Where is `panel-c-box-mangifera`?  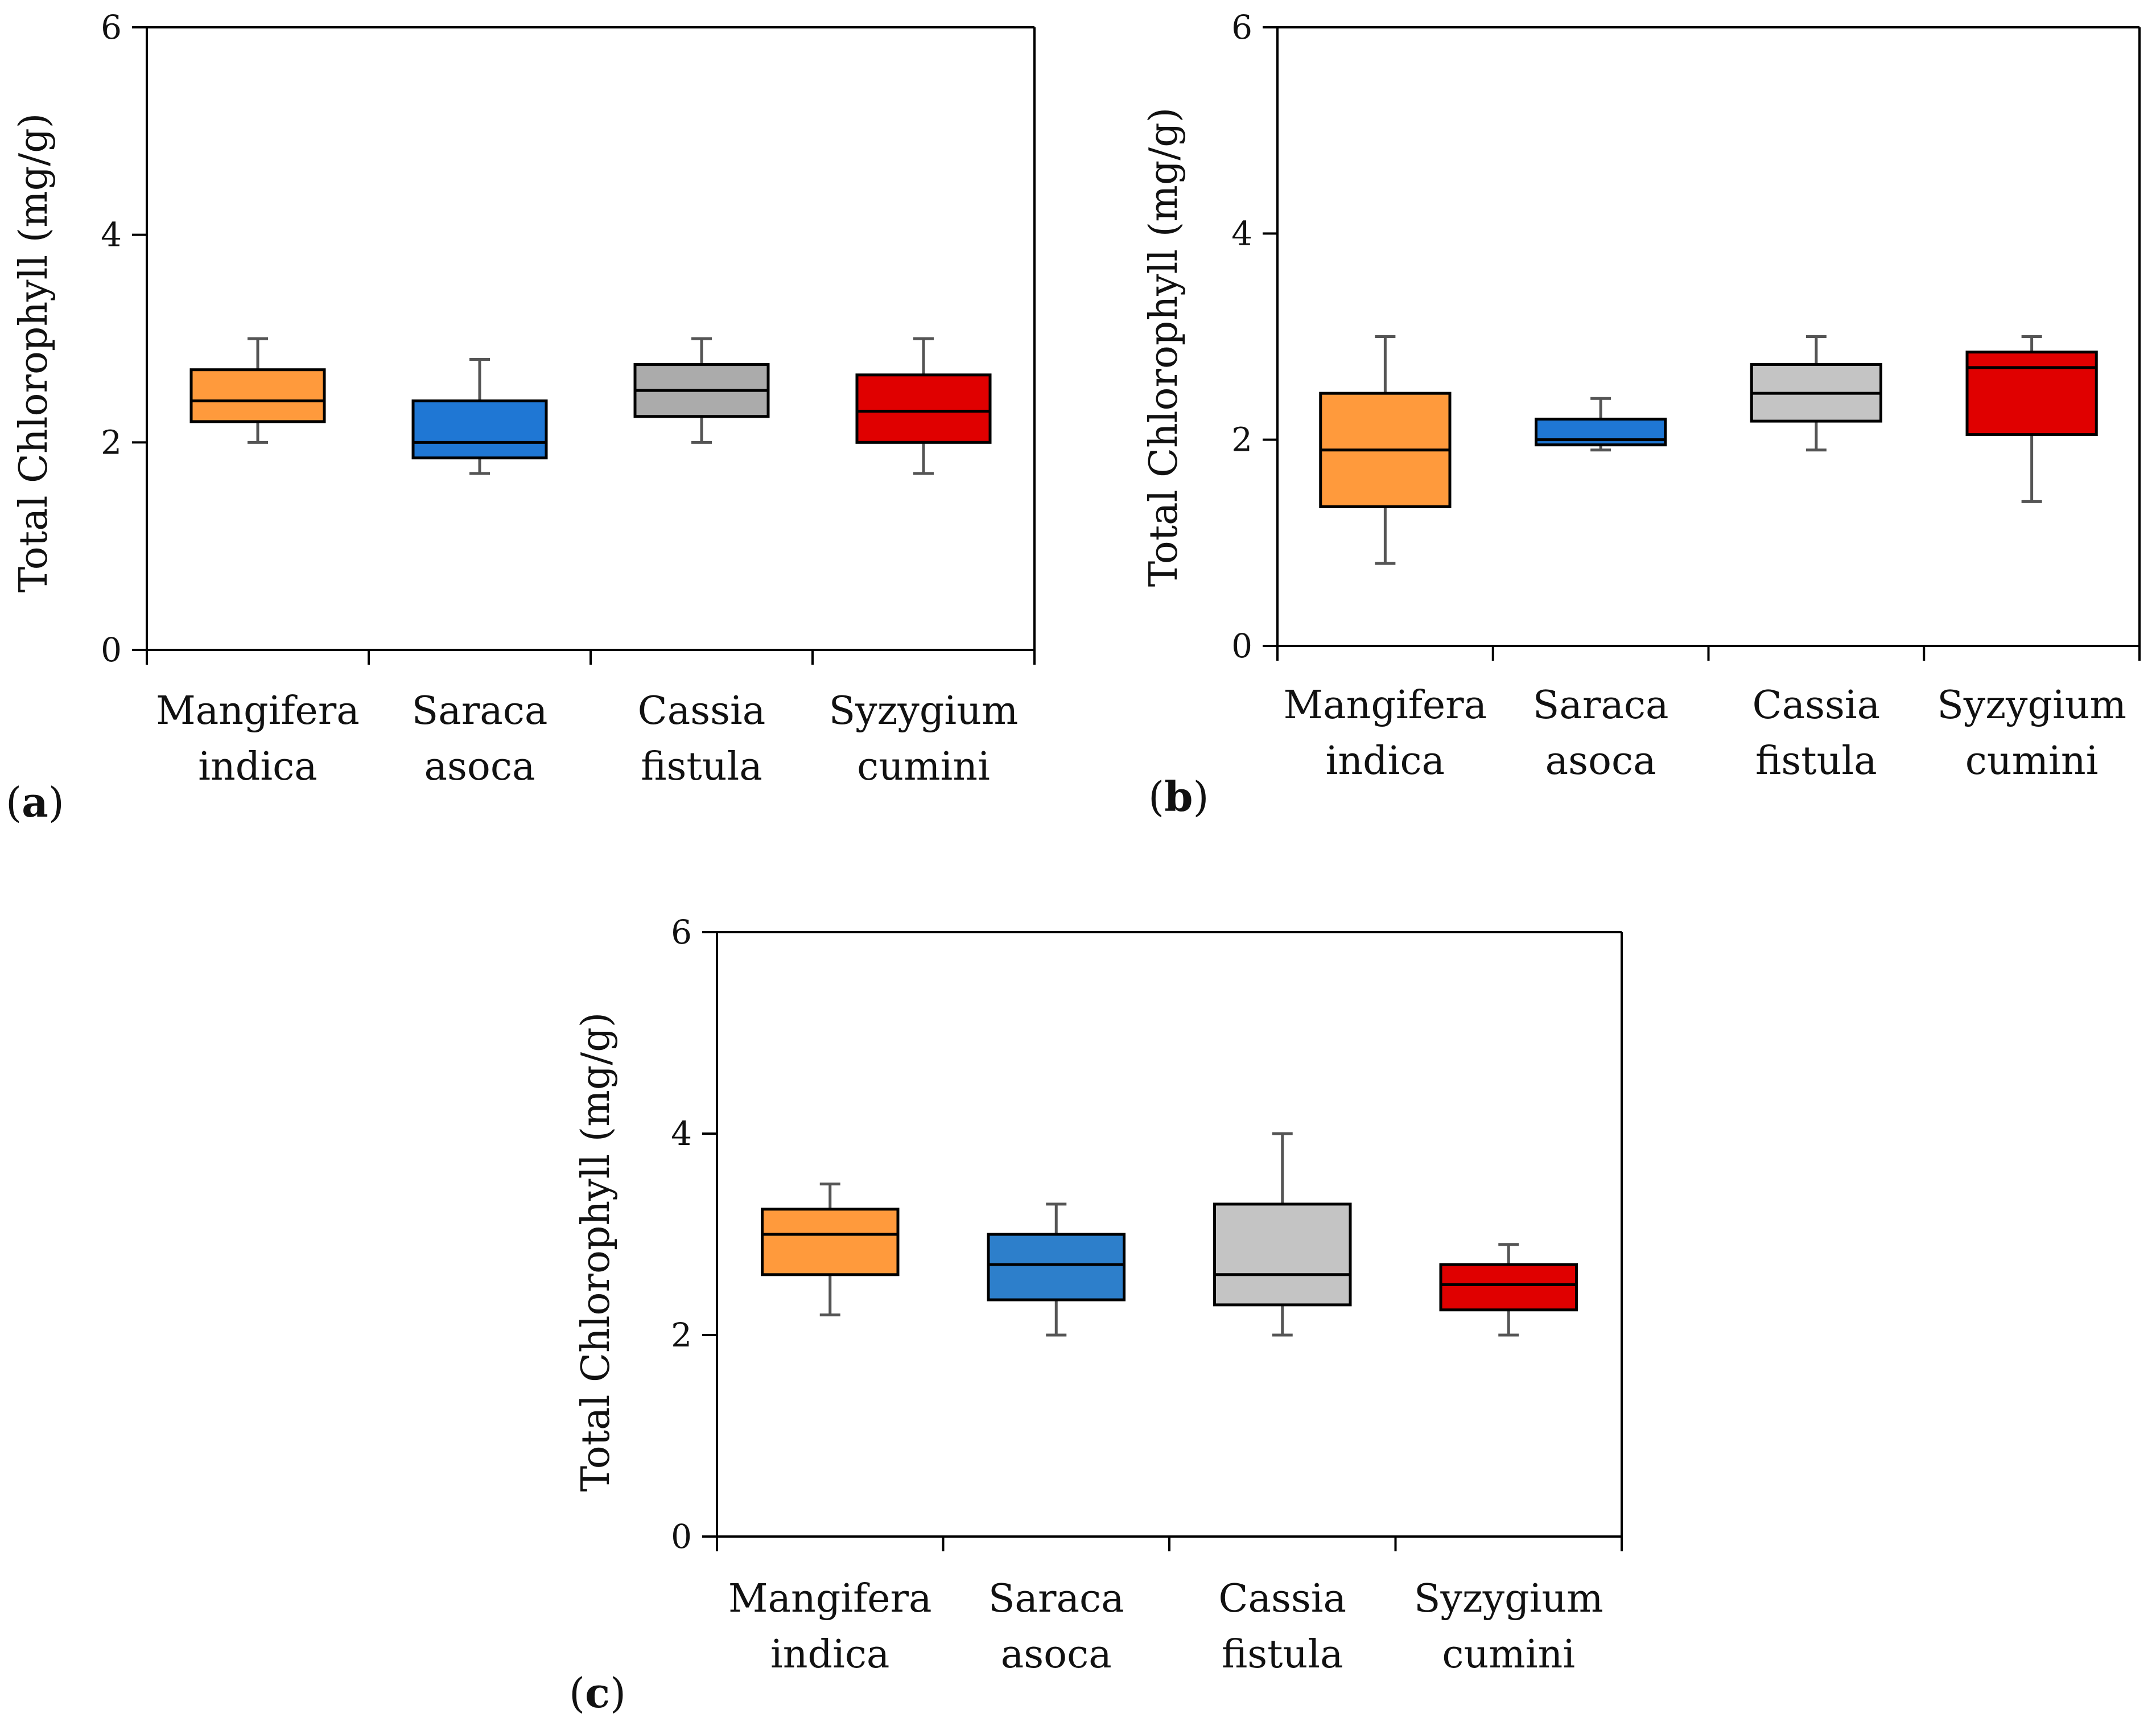 panel-c-box-mangifera is located at coordinates (830, 1250).